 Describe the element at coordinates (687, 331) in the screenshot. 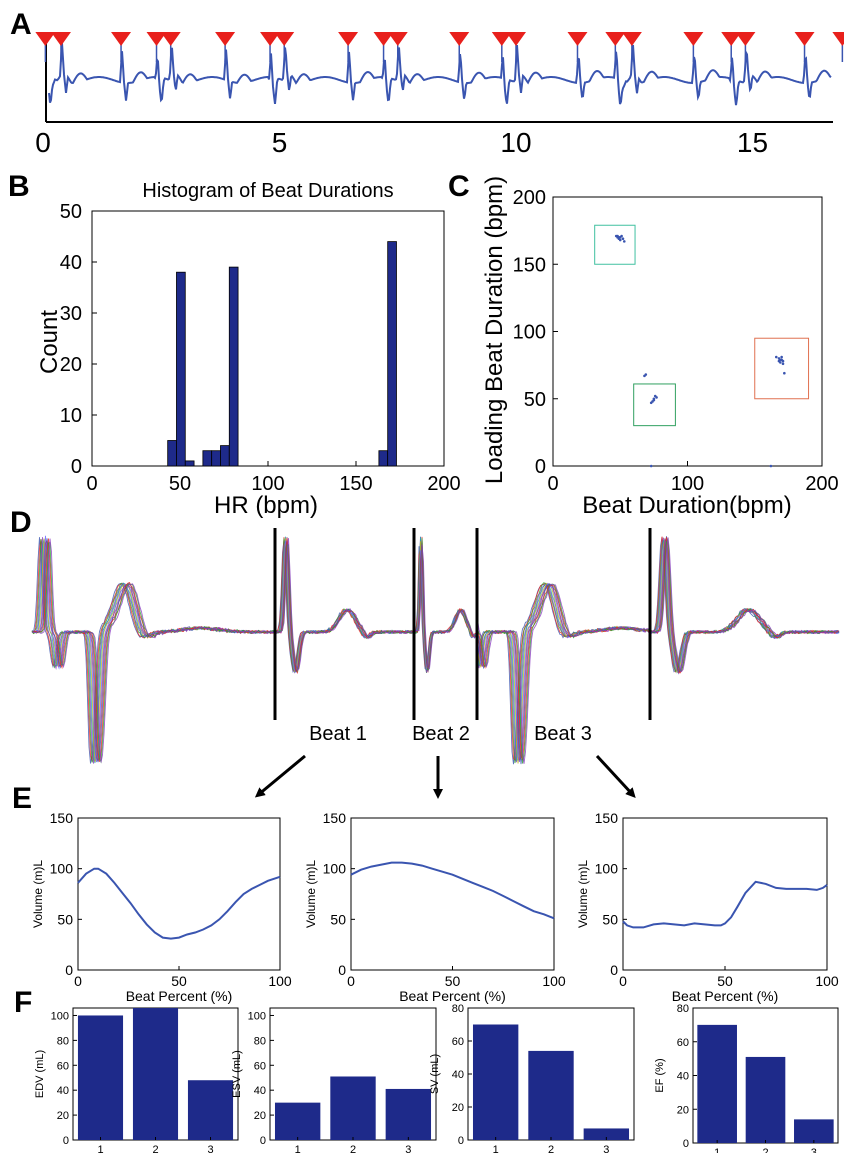

I see `c-plot-frame` at that location.